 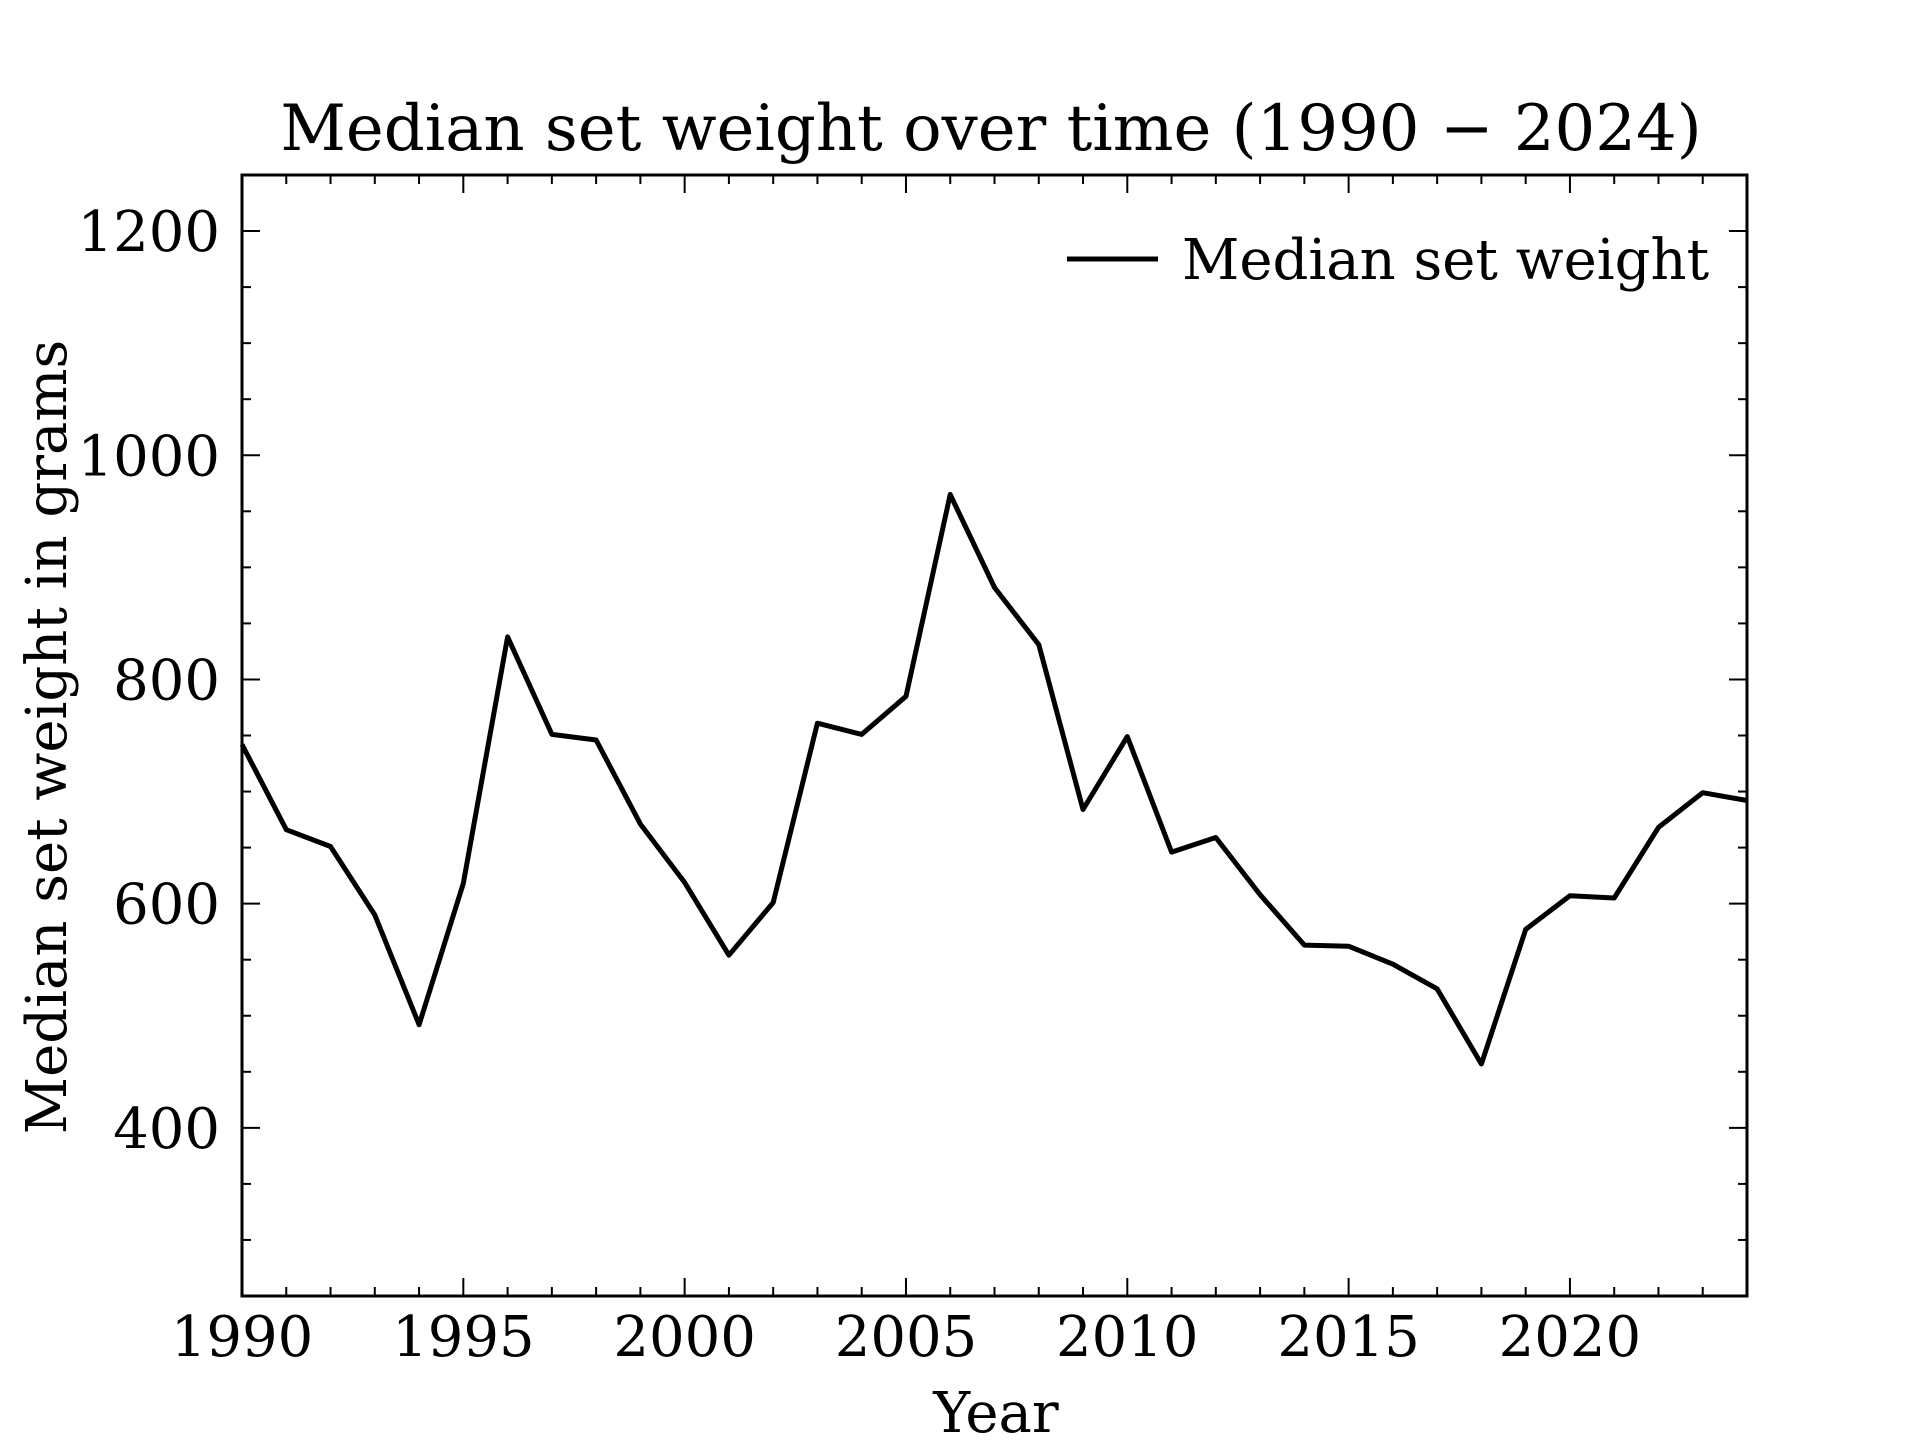 I want to click on y-tick-label: 1000, so click(x=148, y=456).